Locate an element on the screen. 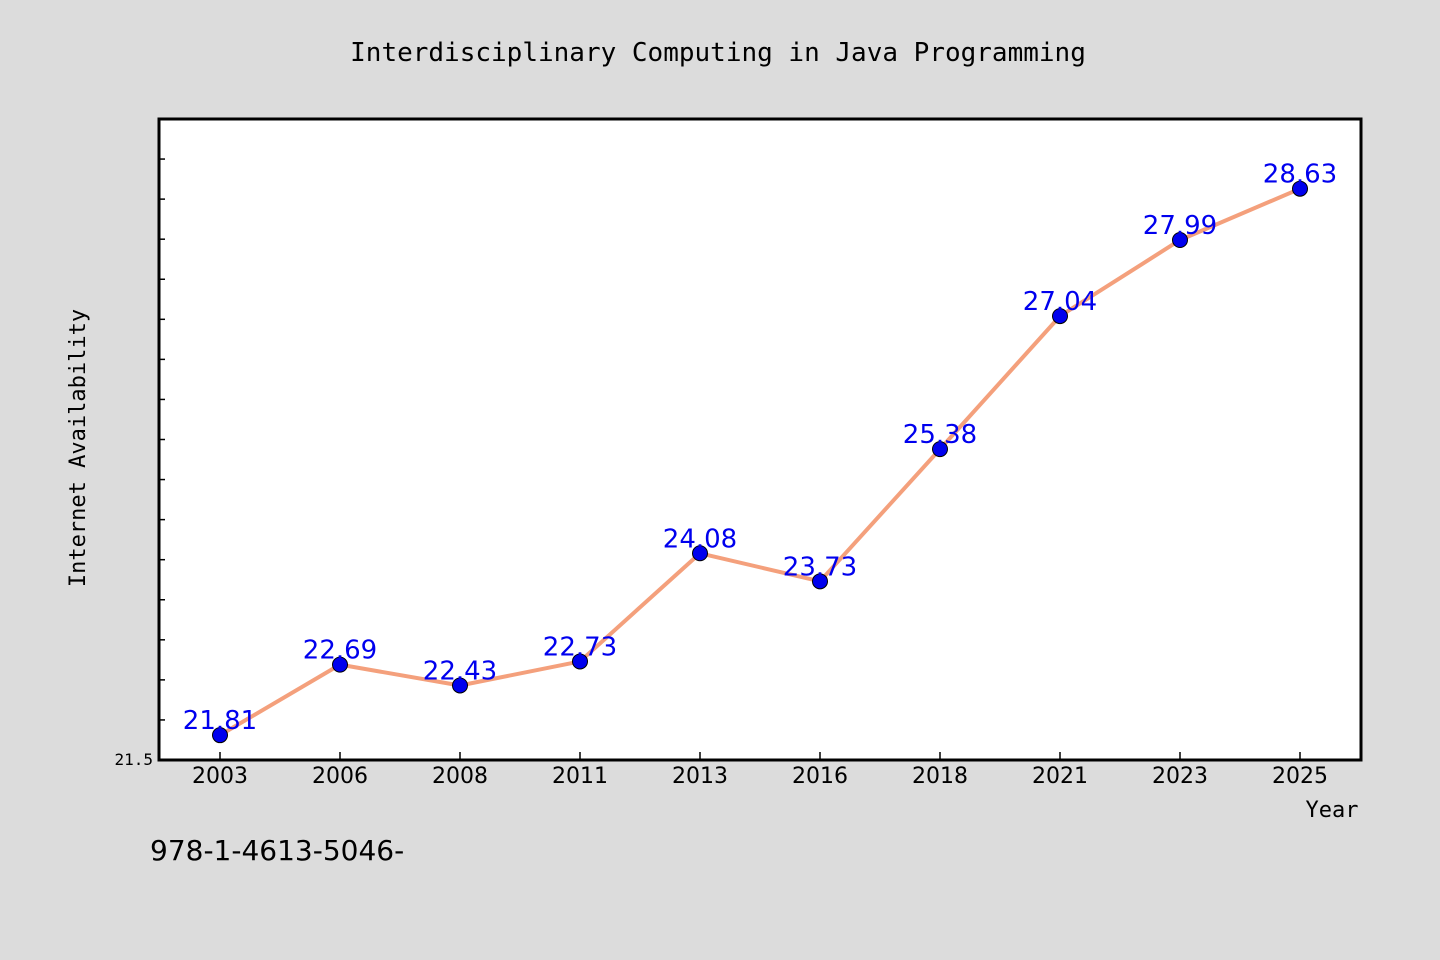  data-label: 23.73 is located at coordinates (820, 567).